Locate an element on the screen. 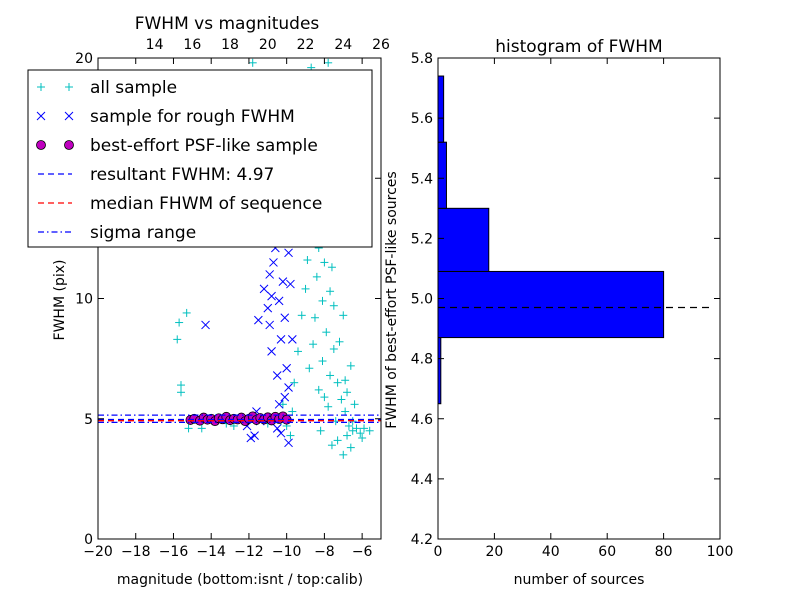  point-s1-34-b is located at coordinates (281, 339).